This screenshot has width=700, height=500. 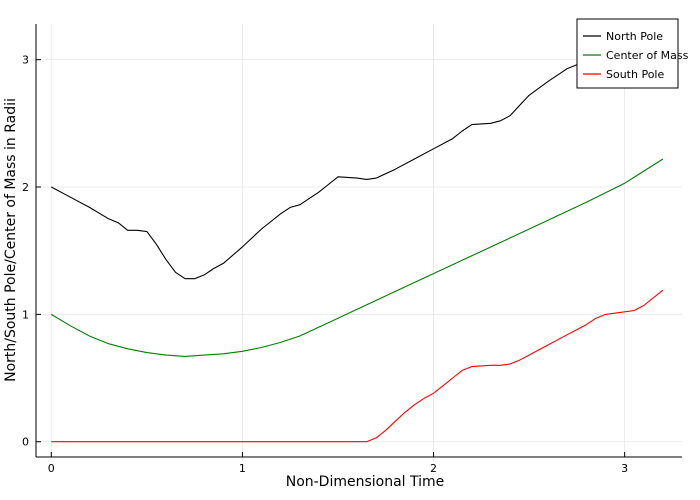 What do you see at coordinates (25, 314) in the screenshot?
I see `y-tick-label: 1` at bounding box center [25, 314].